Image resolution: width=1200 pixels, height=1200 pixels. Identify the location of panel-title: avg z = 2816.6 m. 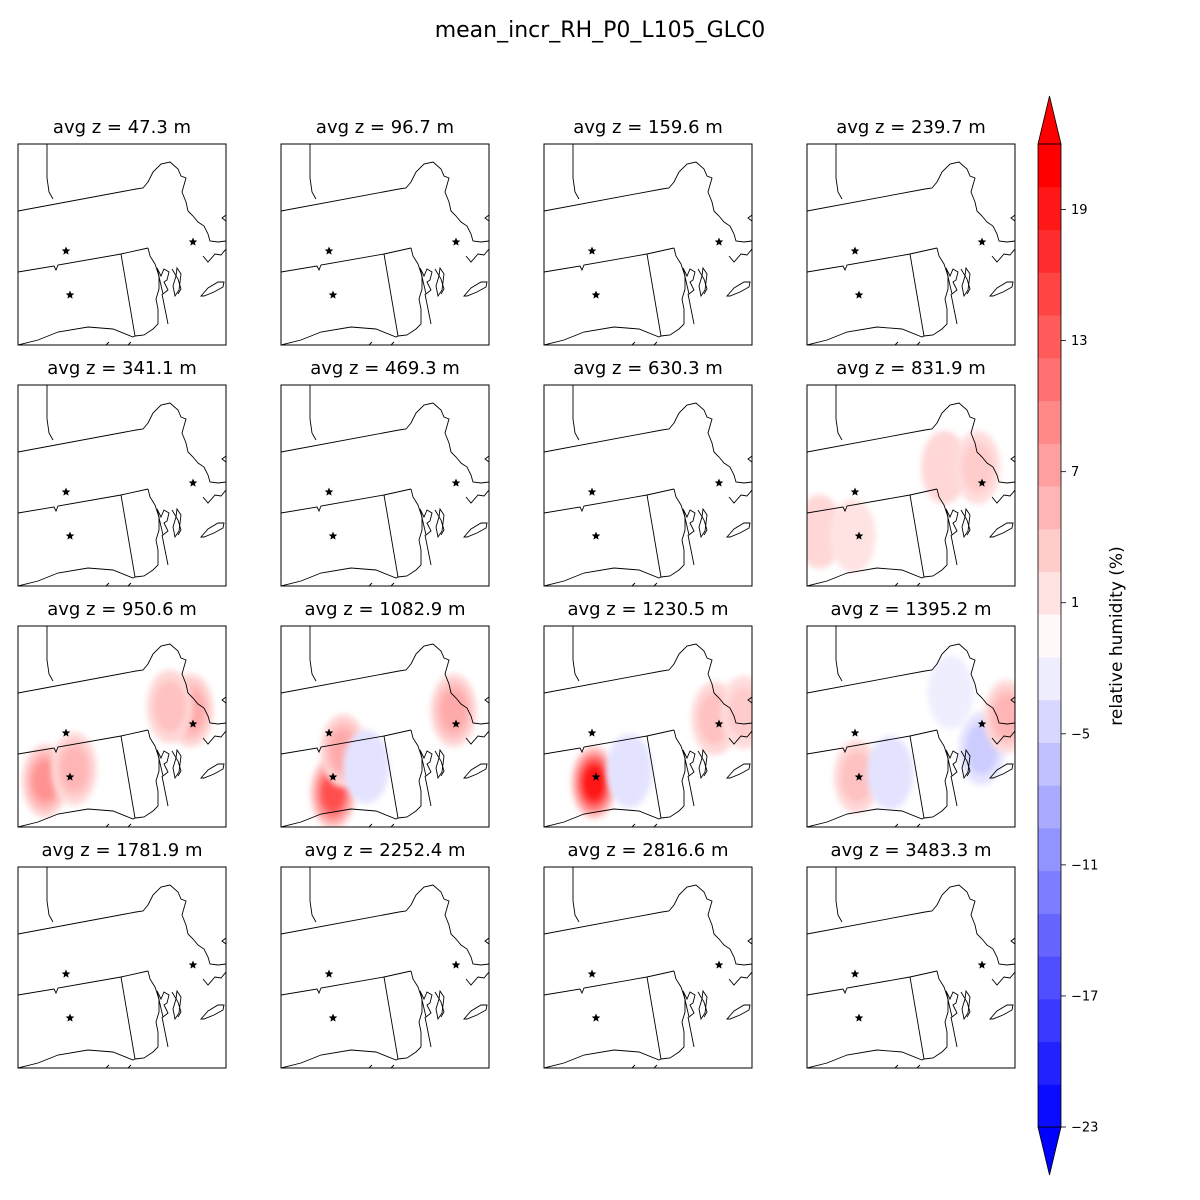
(648, 850).